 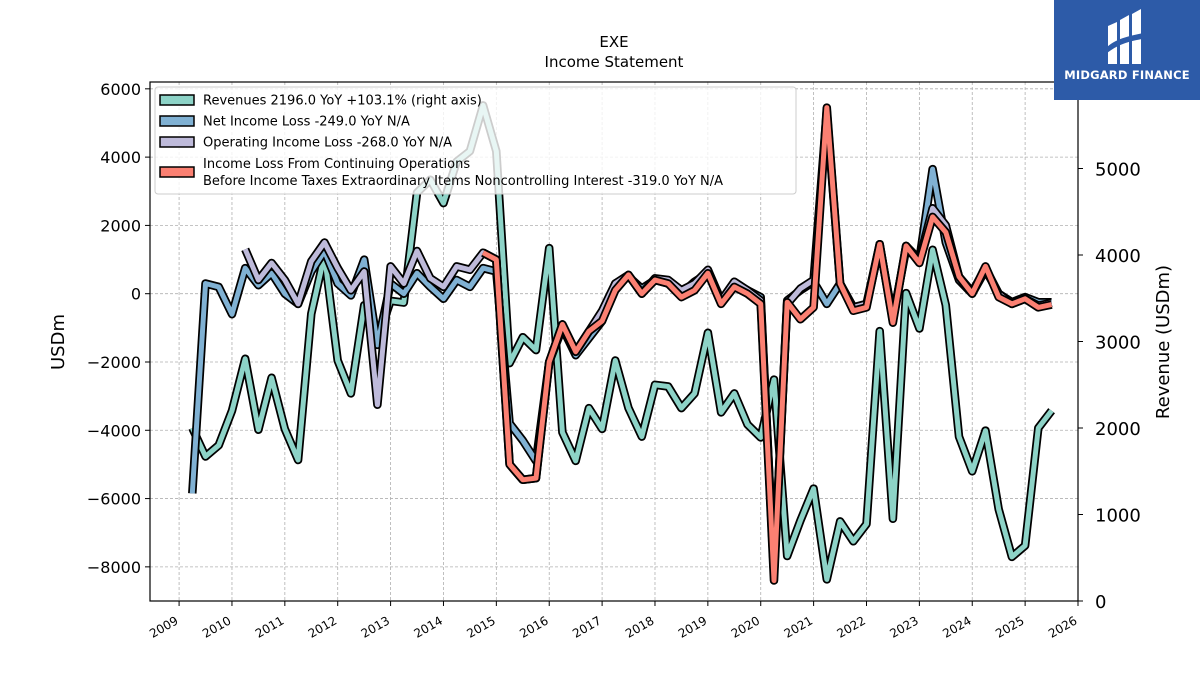 I want to click on x-tick-label: 2015, so click(x=480, y=626).